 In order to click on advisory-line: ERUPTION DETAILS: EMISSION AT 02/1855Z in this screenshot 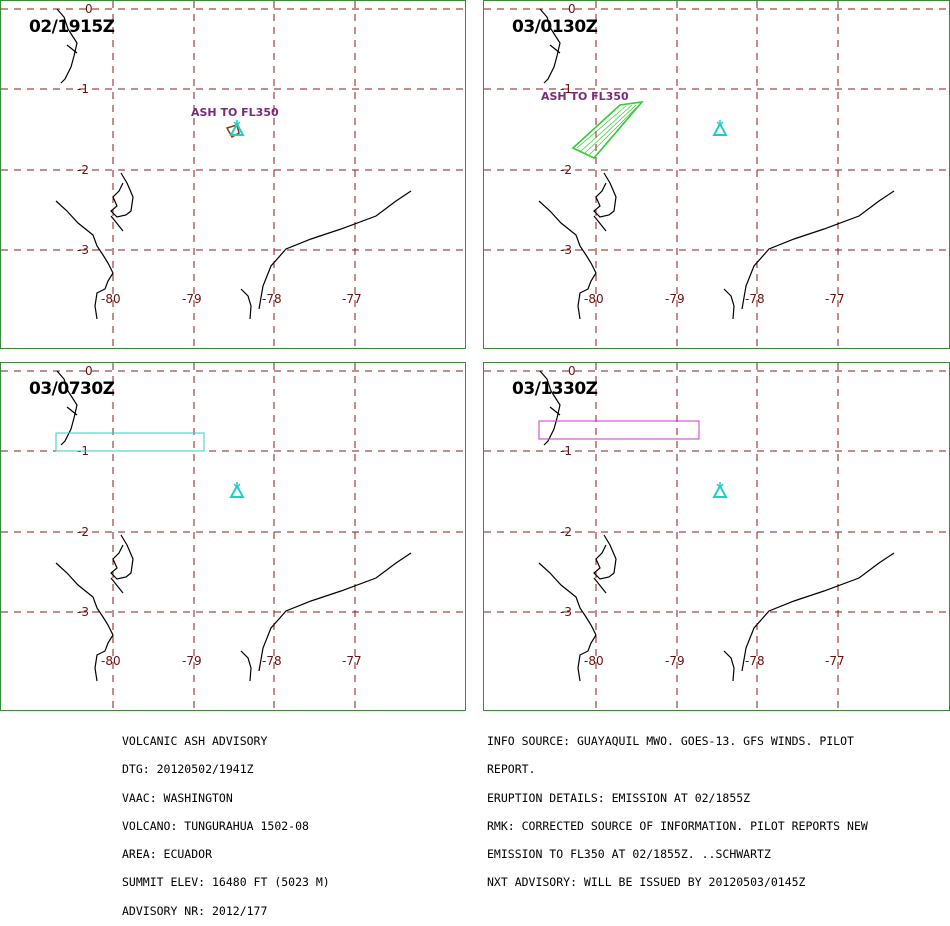, I will do `click(619, 797)`.